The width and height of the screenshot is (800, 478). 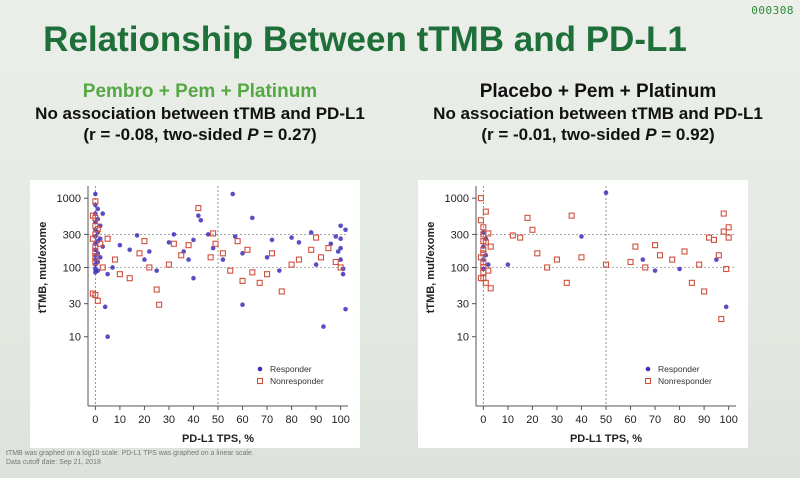 What do you see at coordinates (218, 439) in the screenshot?
I see `c0-x-axis-label: PD-L1 TPS, %` at bounding box center [218, 439].